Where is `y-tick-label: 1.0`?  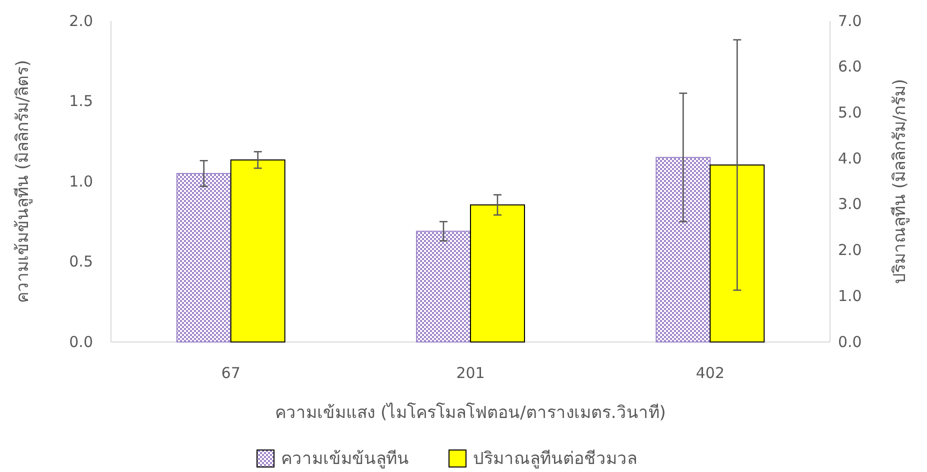 y-tick-label: 1.0 is located at coordinates (81, 181).